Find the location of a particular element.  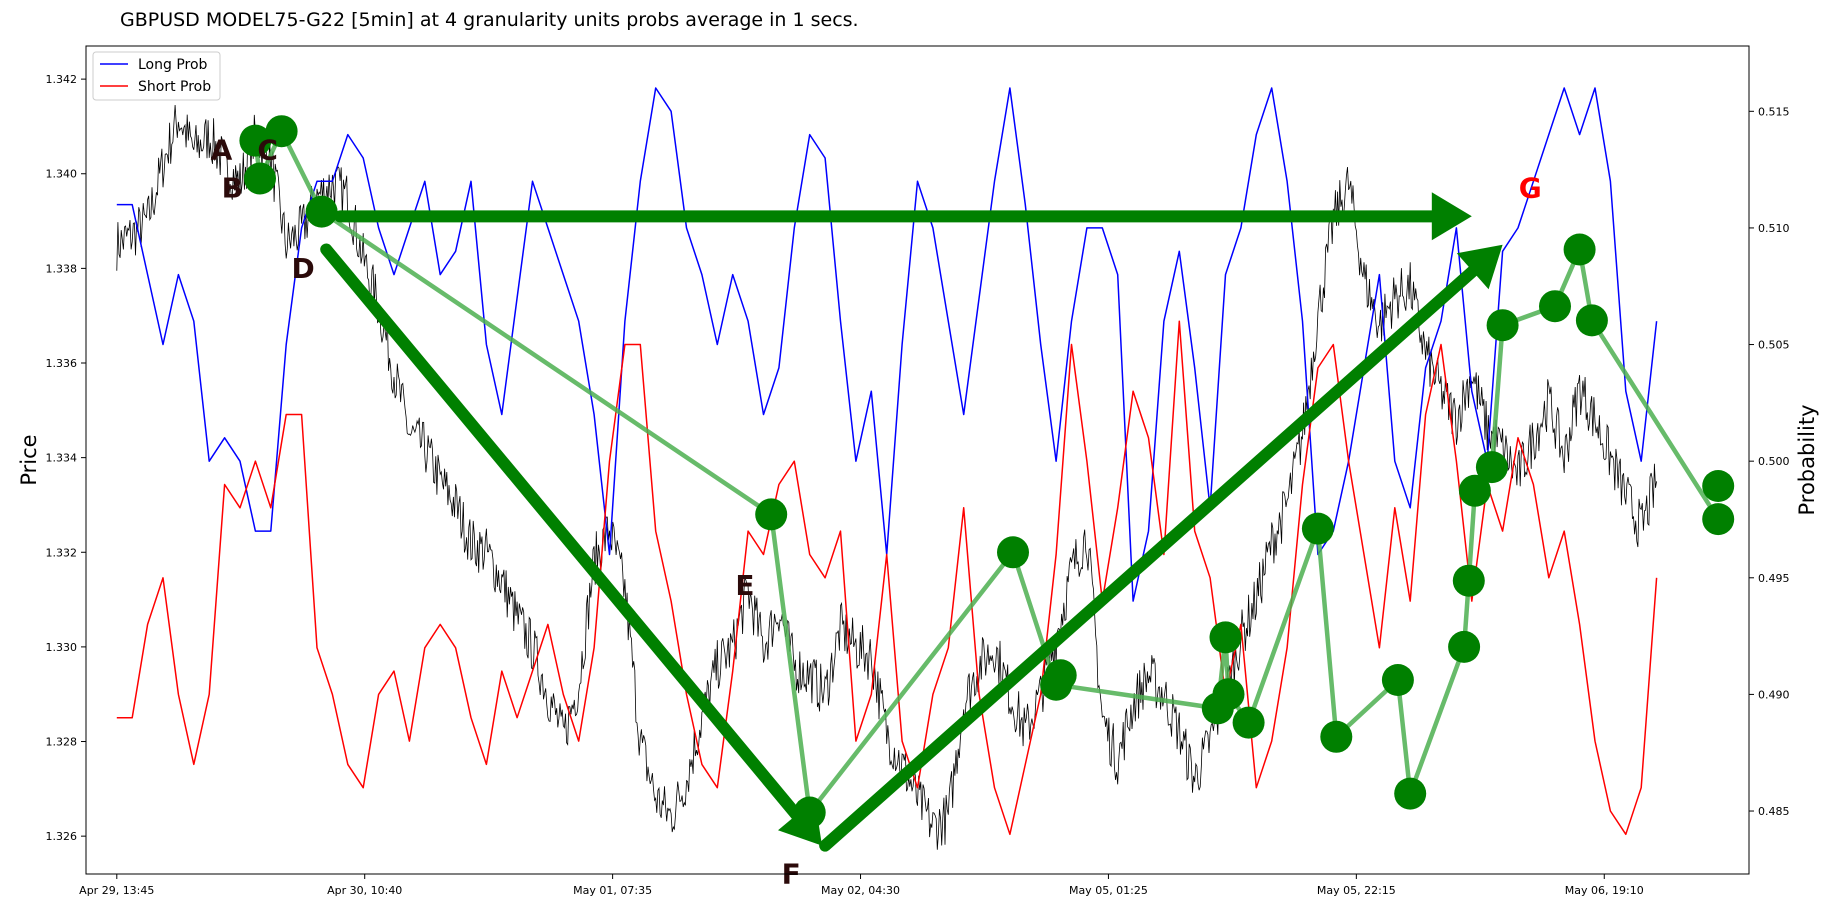

x-tick-label-3: May 02, 04:30 is located at coordinates (860, 890).